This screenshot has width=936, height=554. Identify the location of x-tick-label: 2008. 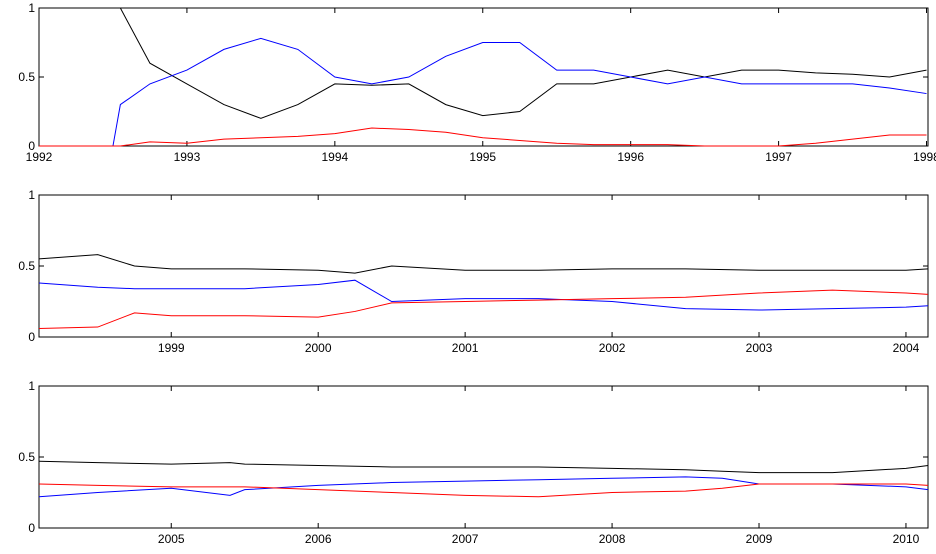
(612, 539).